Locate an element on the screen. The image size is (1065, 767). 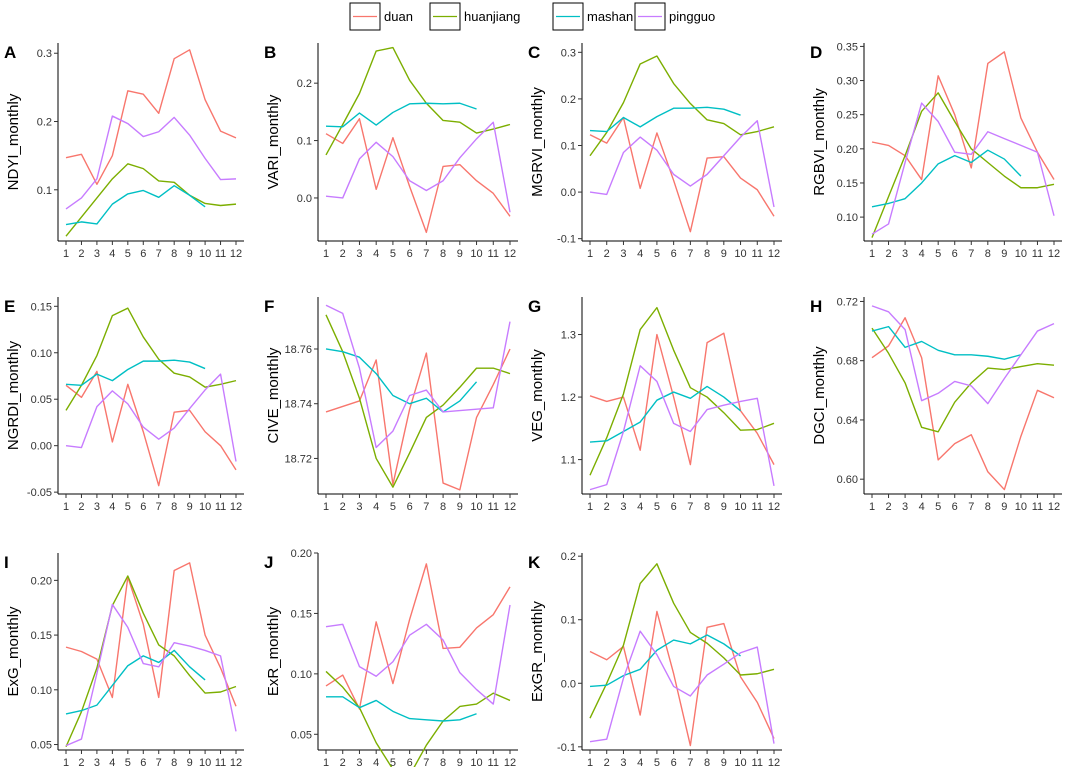
y-tick-label: 1.1 is located at coordinates (568, 461).